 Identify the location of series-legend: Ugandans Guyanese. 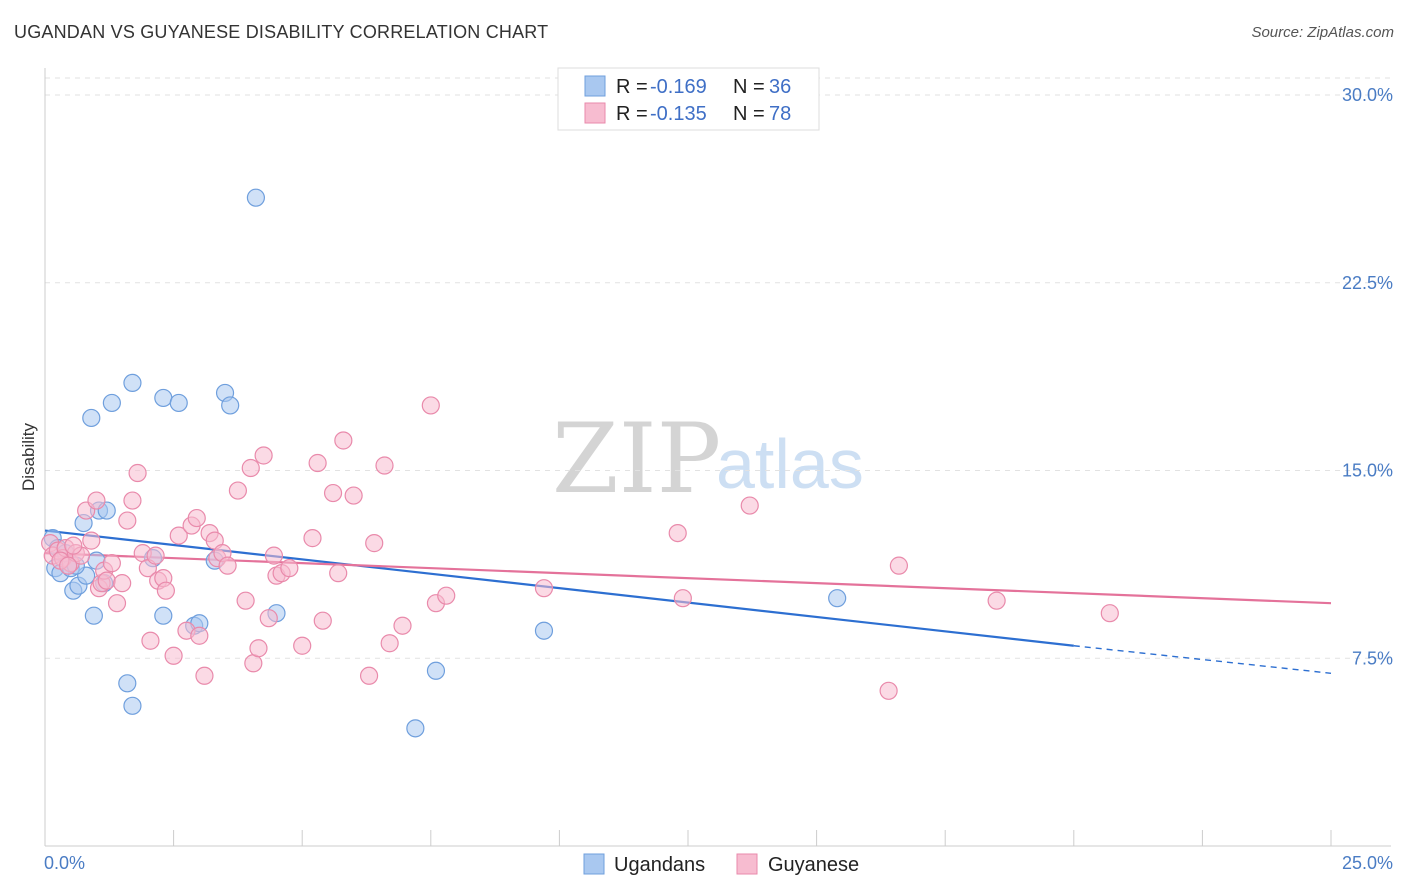
(721, 864).